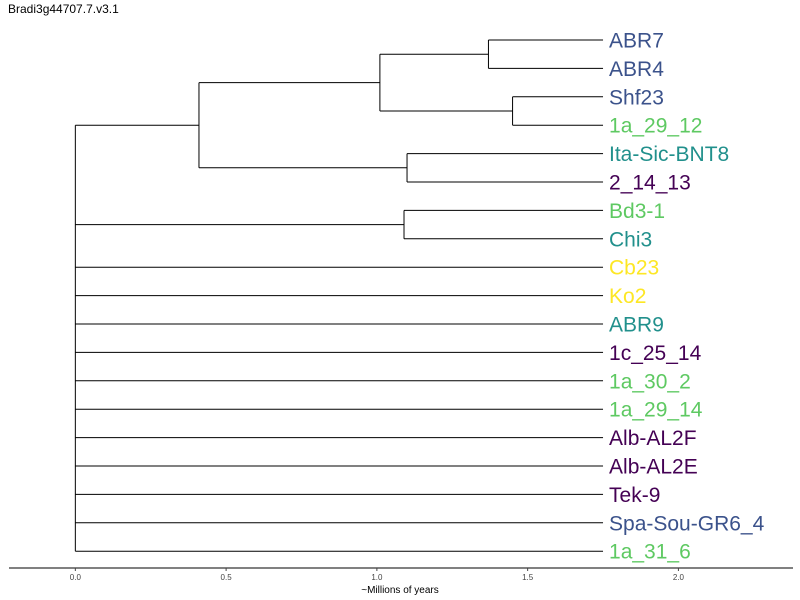 This screenshot has width=800, height=600. I want to click on leaf-label: 1a_29_12, so click(655, 126).